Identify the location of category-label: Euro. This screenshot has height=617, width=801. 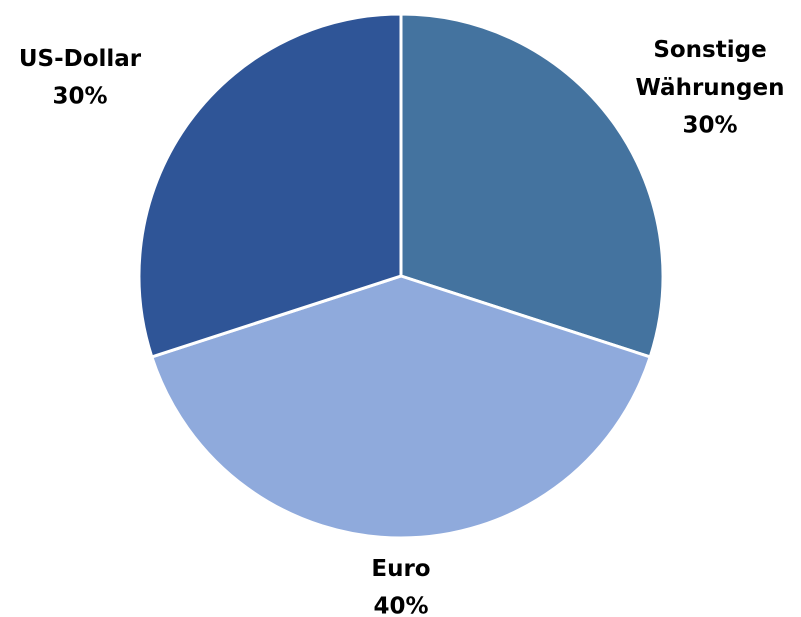
(400, 569).